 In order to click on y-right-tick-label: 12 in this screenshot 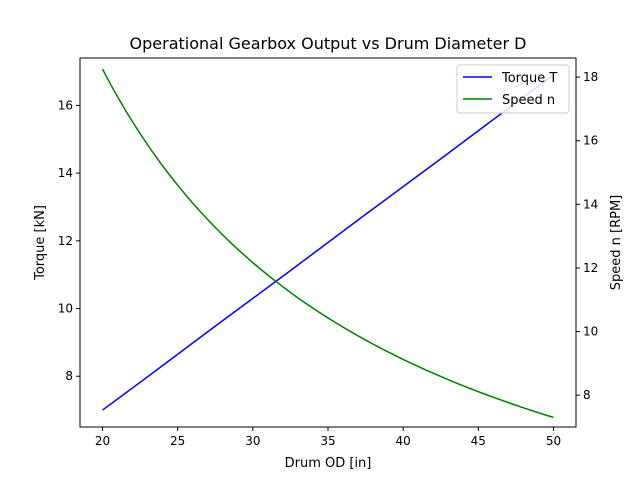, I will do `click(590, 268)`.